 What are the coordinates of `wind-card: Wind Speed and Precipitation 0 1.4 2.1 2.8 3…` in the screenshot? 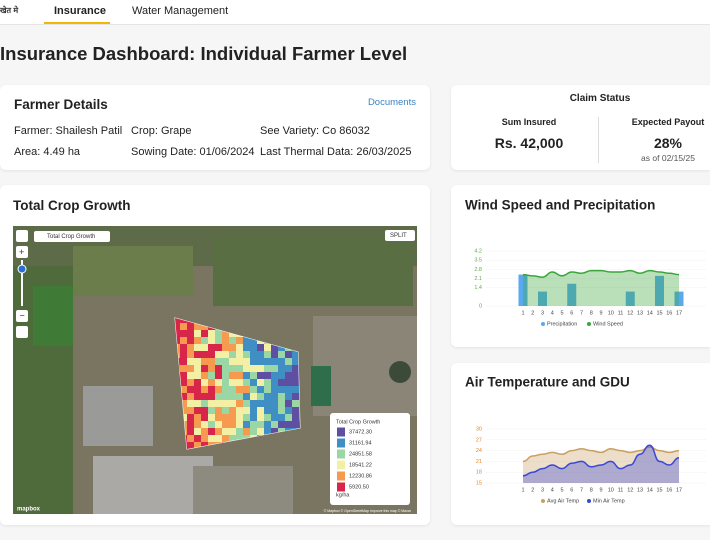 It's located at (580, 266).